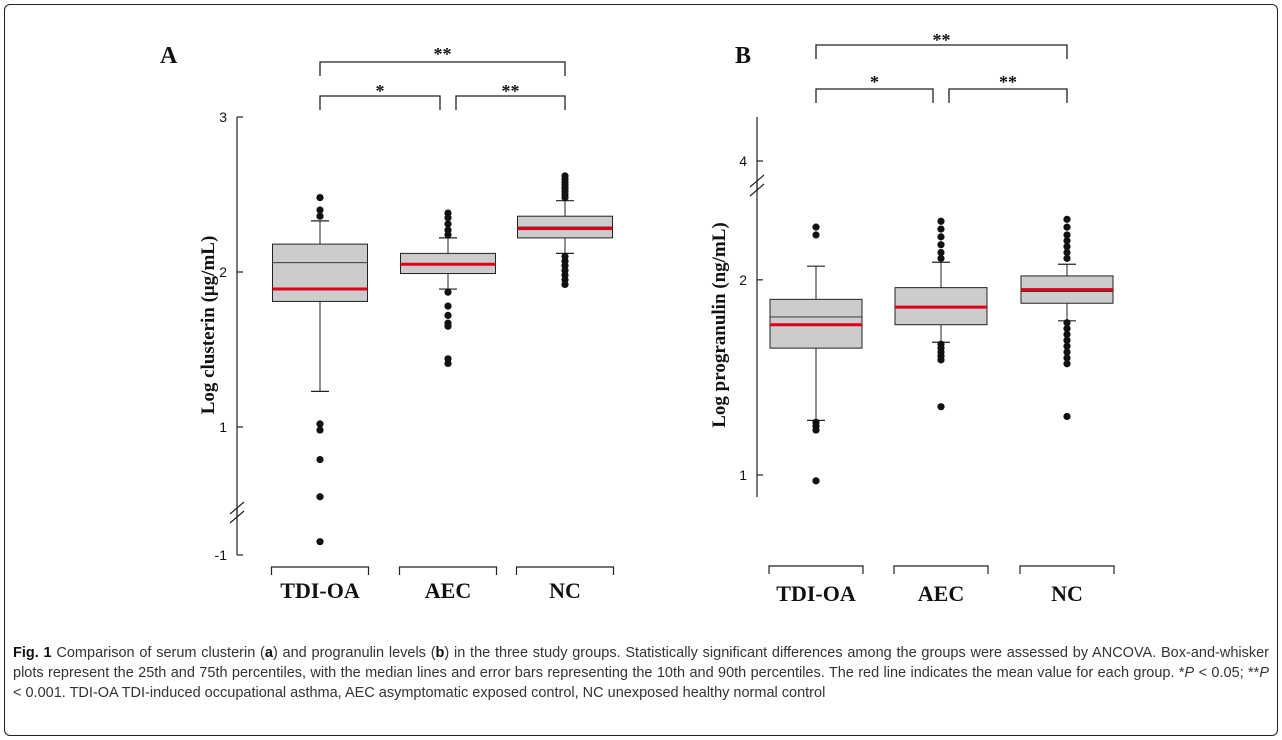 The height and width of the screenshot is (740, 1282). I want to click on y-axis-title: Log progranulin (ng/mL), so click(719, 325).